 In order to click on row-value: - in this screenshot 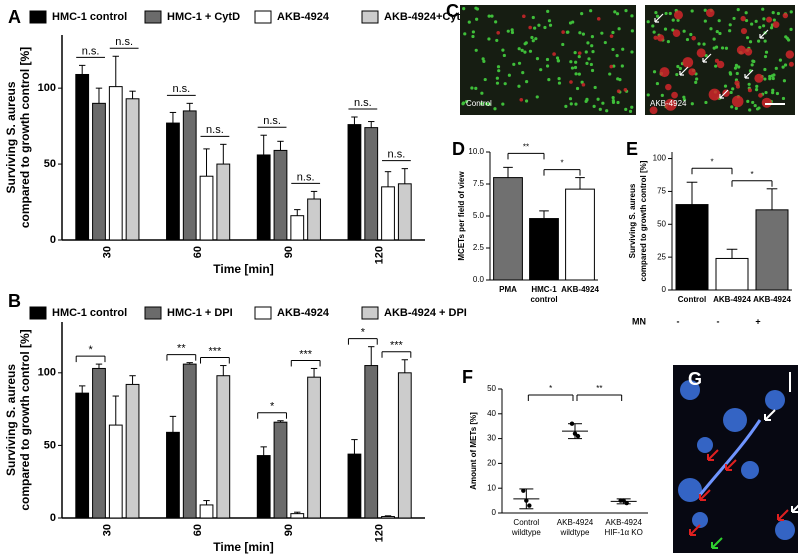, I will do `click(678, 321)`.